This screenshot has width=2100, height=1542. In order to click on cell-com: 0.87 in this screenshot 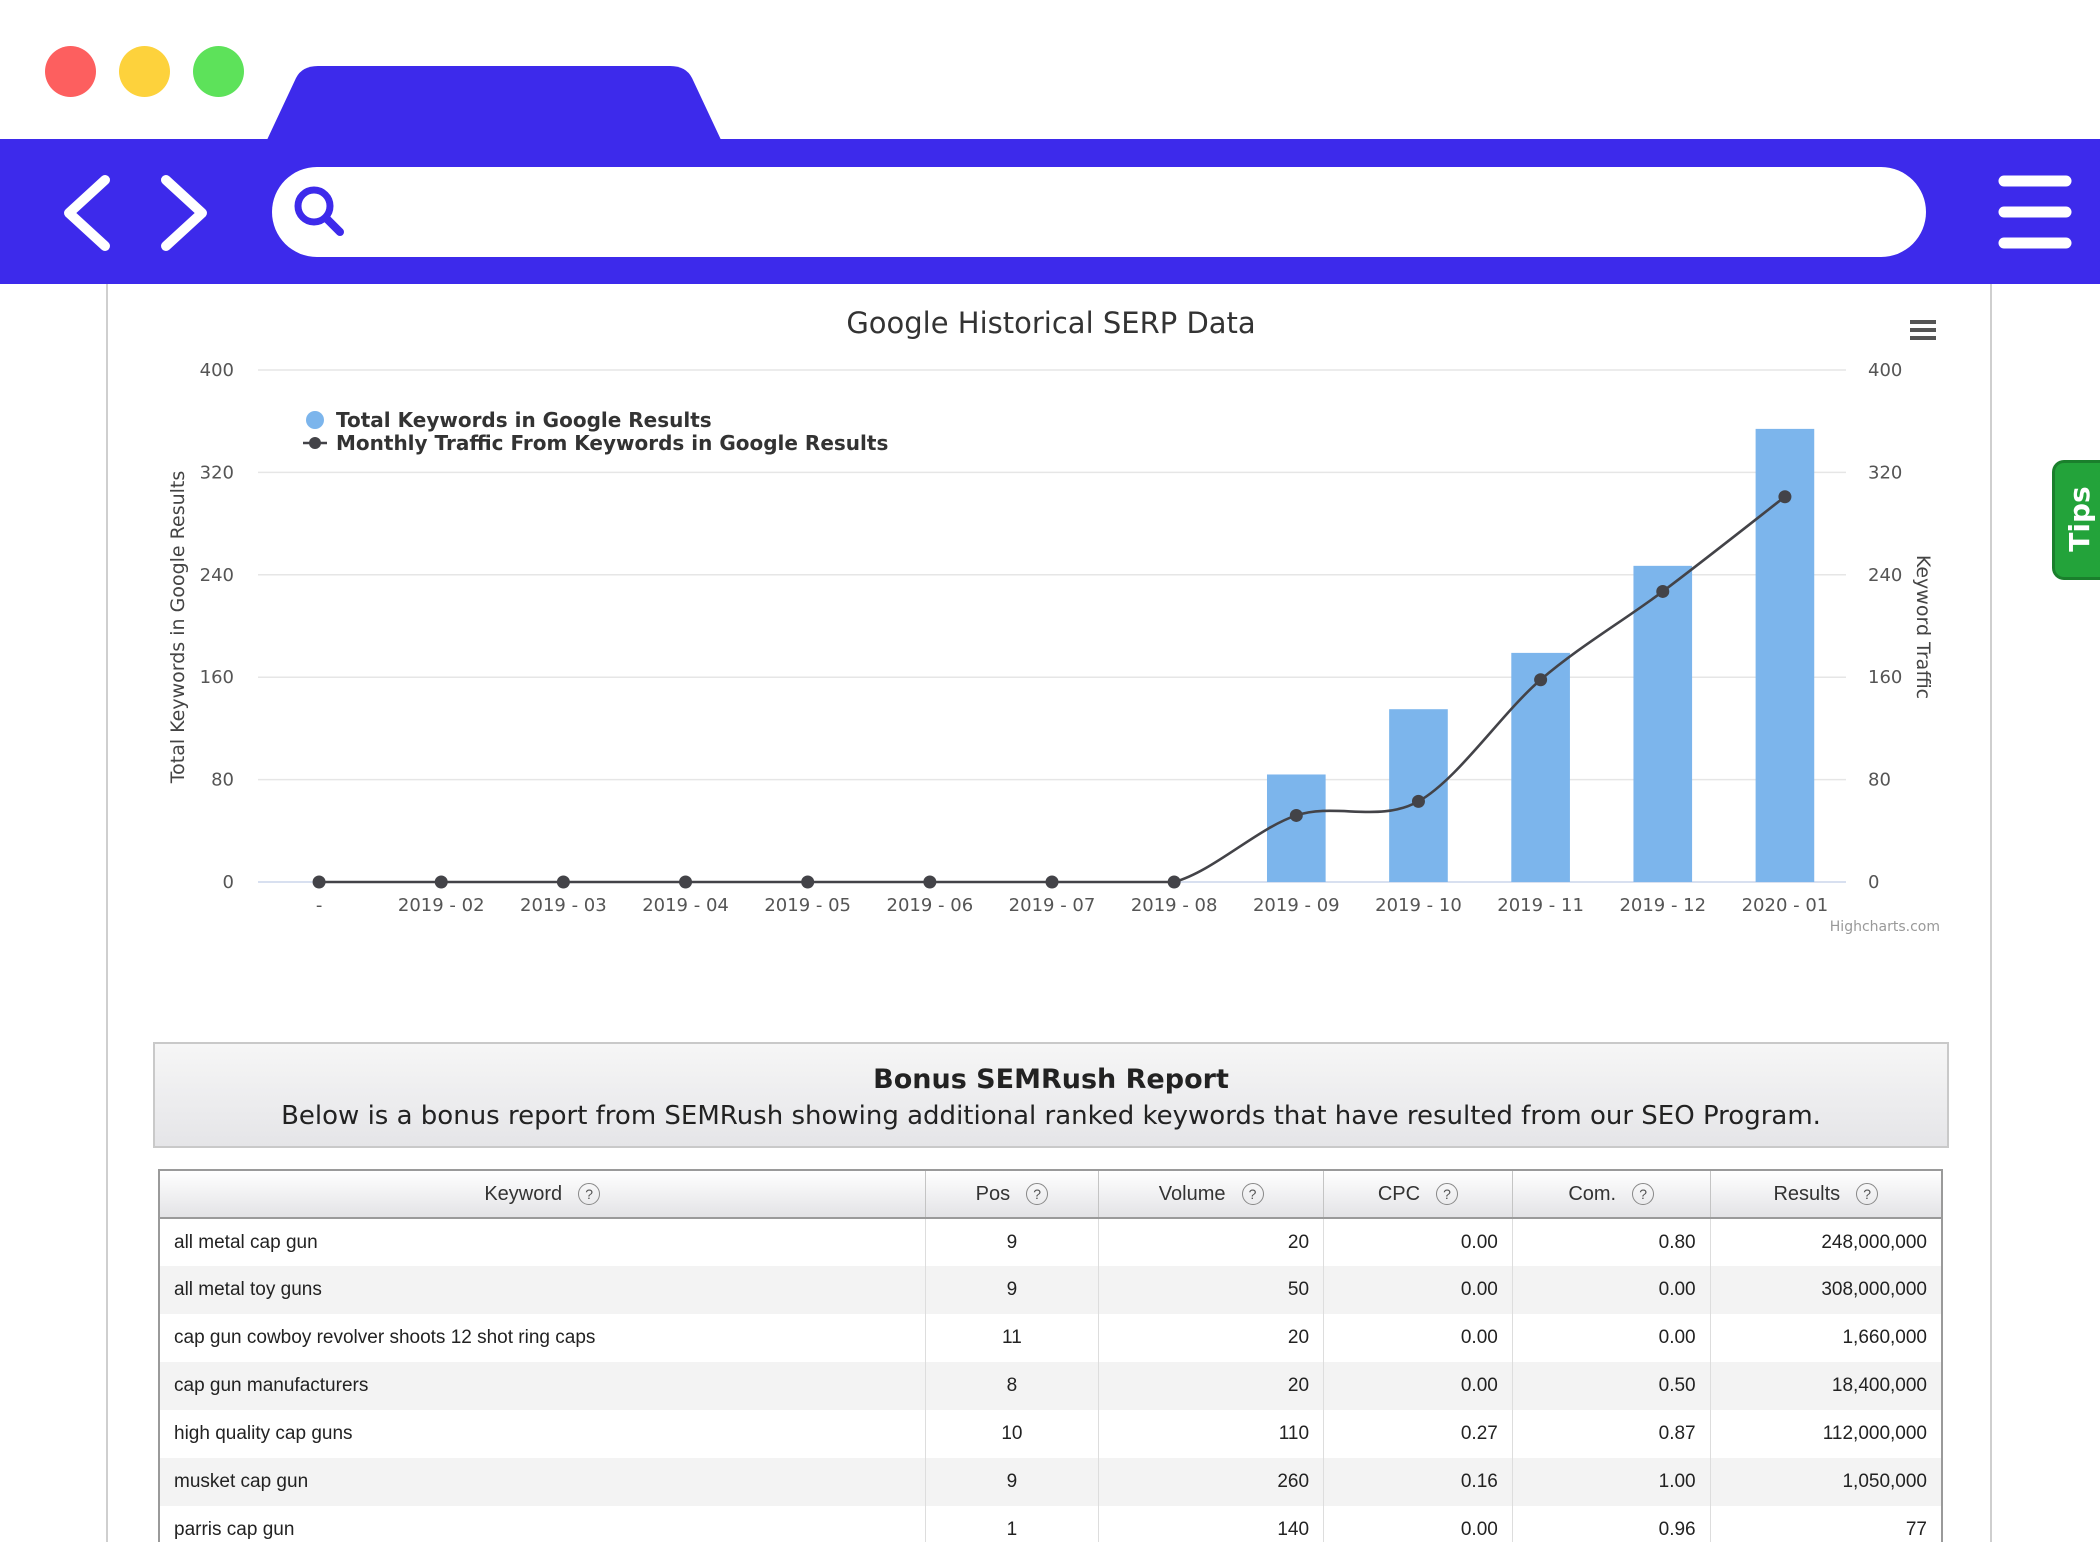, I will do `click(1611, 1434)`.